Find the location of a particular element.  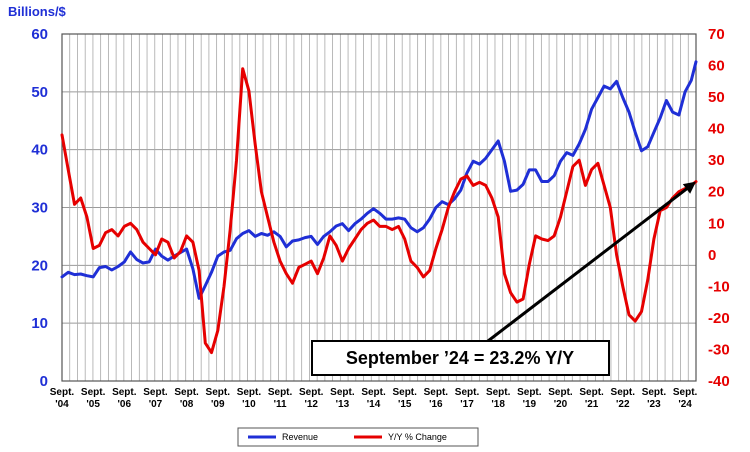

annotation-arrowhead is located at coordinates (689, 187).